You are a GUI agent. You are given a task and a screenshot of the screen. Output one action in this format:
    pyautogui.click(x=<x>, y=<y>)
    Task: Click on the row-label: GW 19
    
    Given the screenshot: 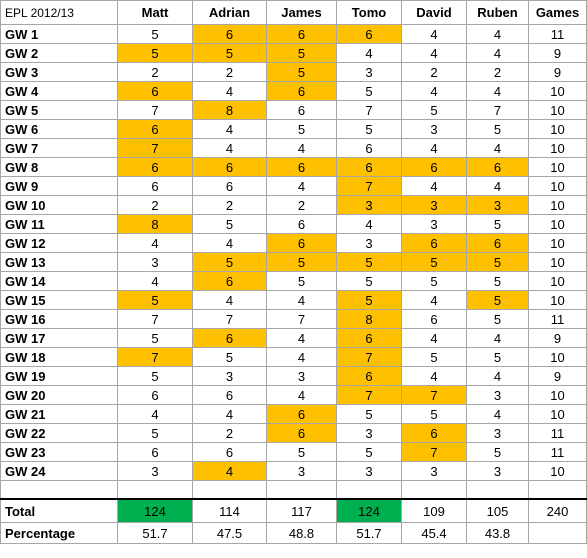 What is the action you would take?
    pyautogui.click(x=59, y=376)
    